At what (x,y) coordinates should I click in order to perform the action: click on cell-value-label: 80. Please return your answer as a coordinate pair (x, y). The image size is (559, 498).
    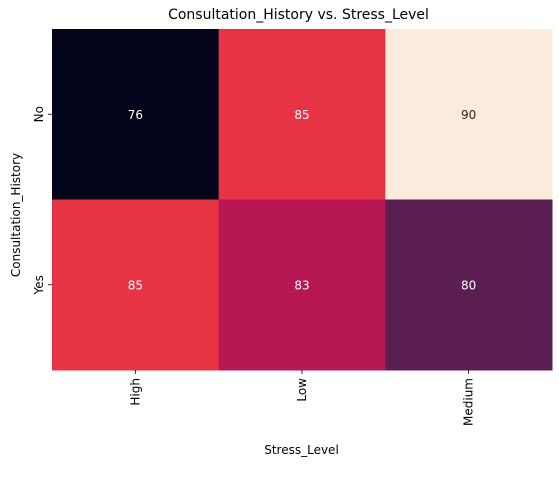
    Looking at the image, I should click on (468, 285).